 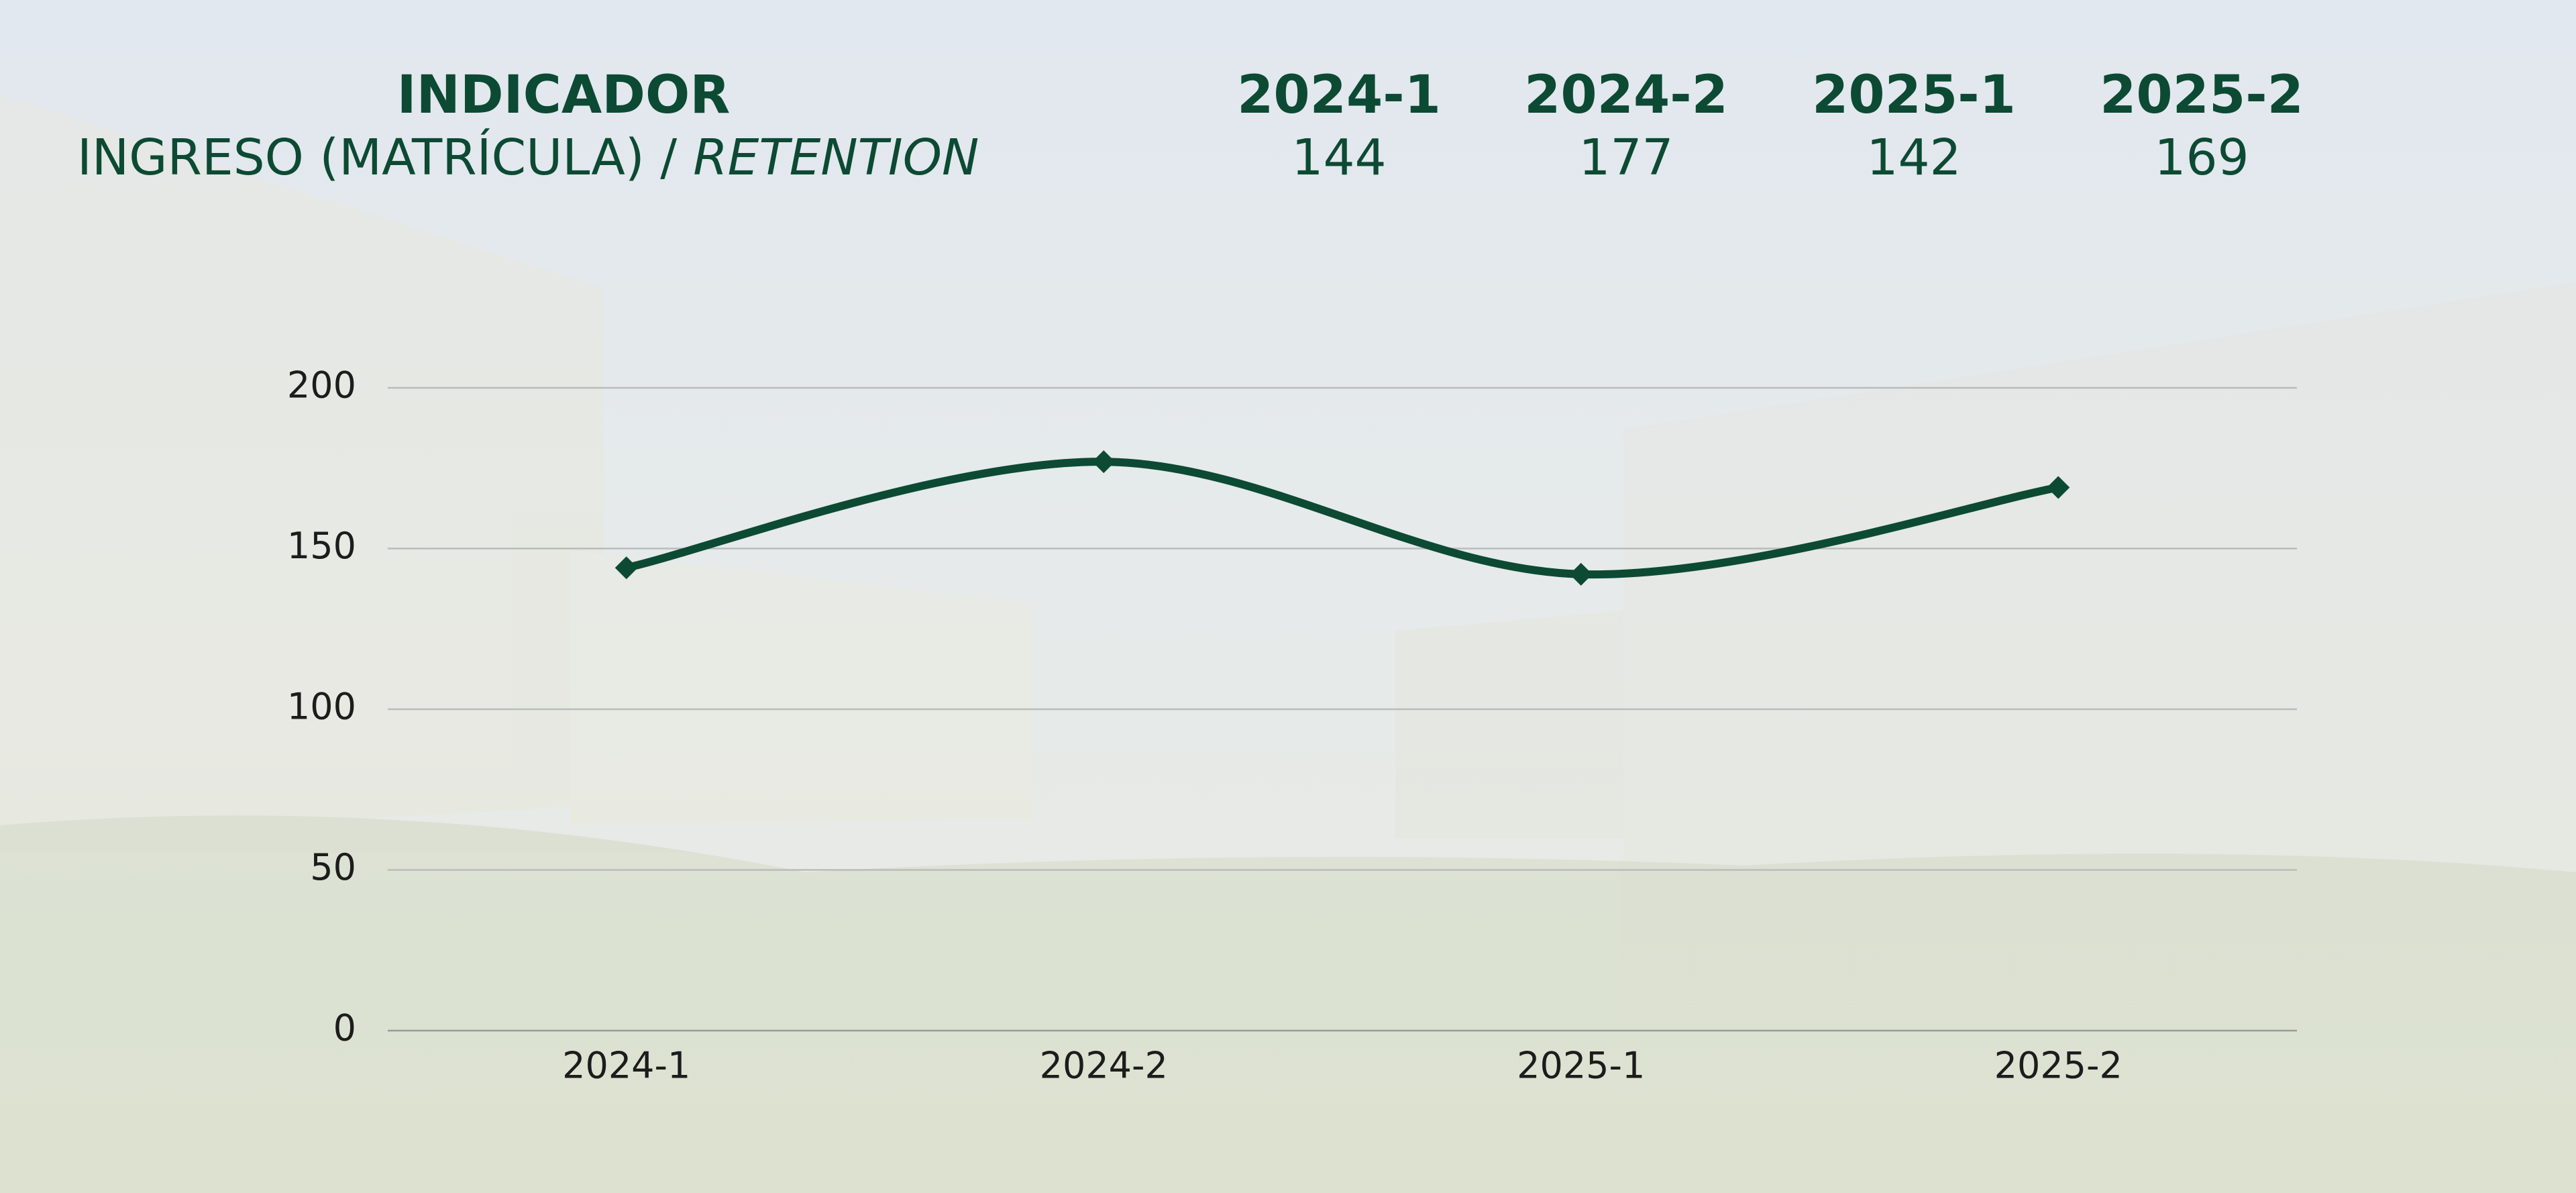 I want to click on x-tick-label: 2025-2, so click(x=2058, y=1066).